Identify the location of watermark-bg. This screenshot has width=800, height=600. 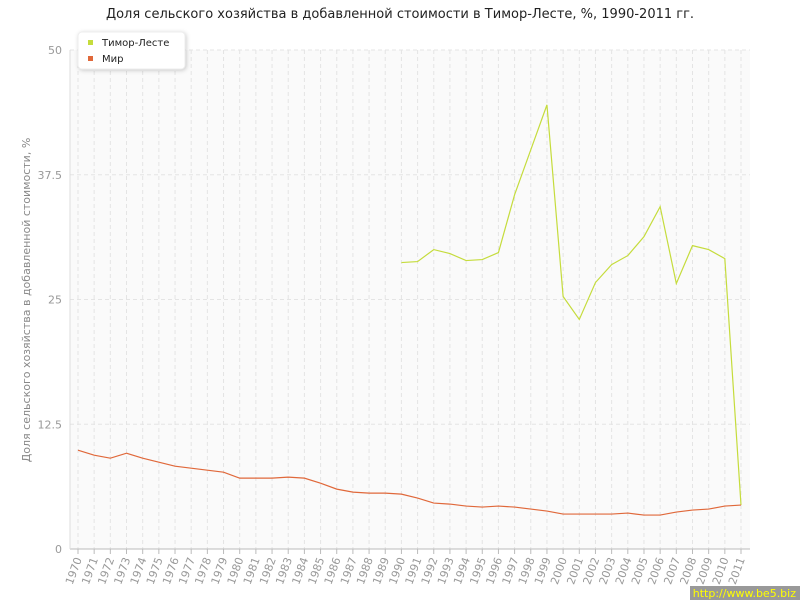
(745, 593).